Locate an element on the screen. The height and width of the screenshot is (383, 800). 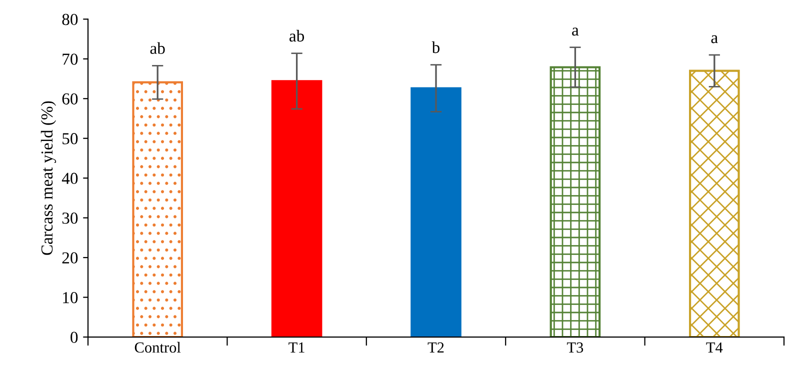
x-tick-label: T3 is located at coordinates (575, 347).